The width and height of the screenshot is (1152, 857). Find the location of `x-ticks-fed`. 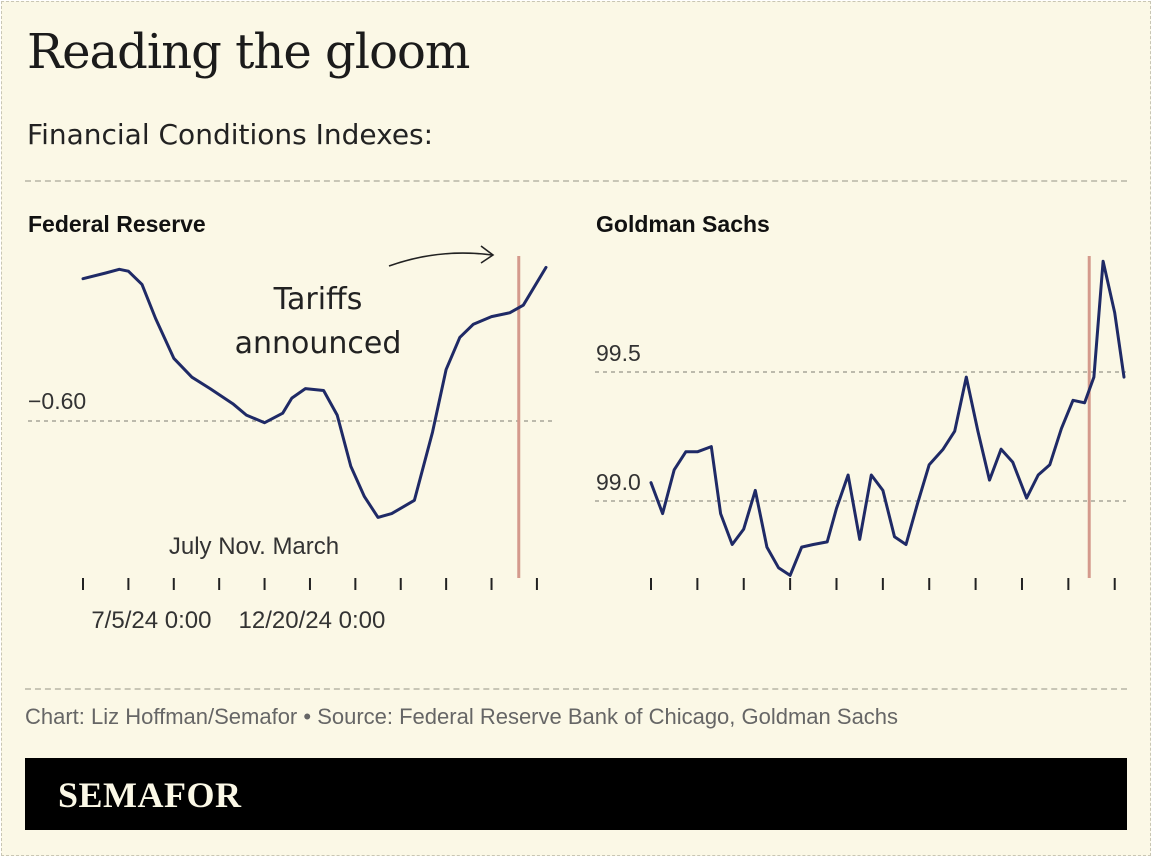

x-ticks-fed is located at coordinates (310, 584).